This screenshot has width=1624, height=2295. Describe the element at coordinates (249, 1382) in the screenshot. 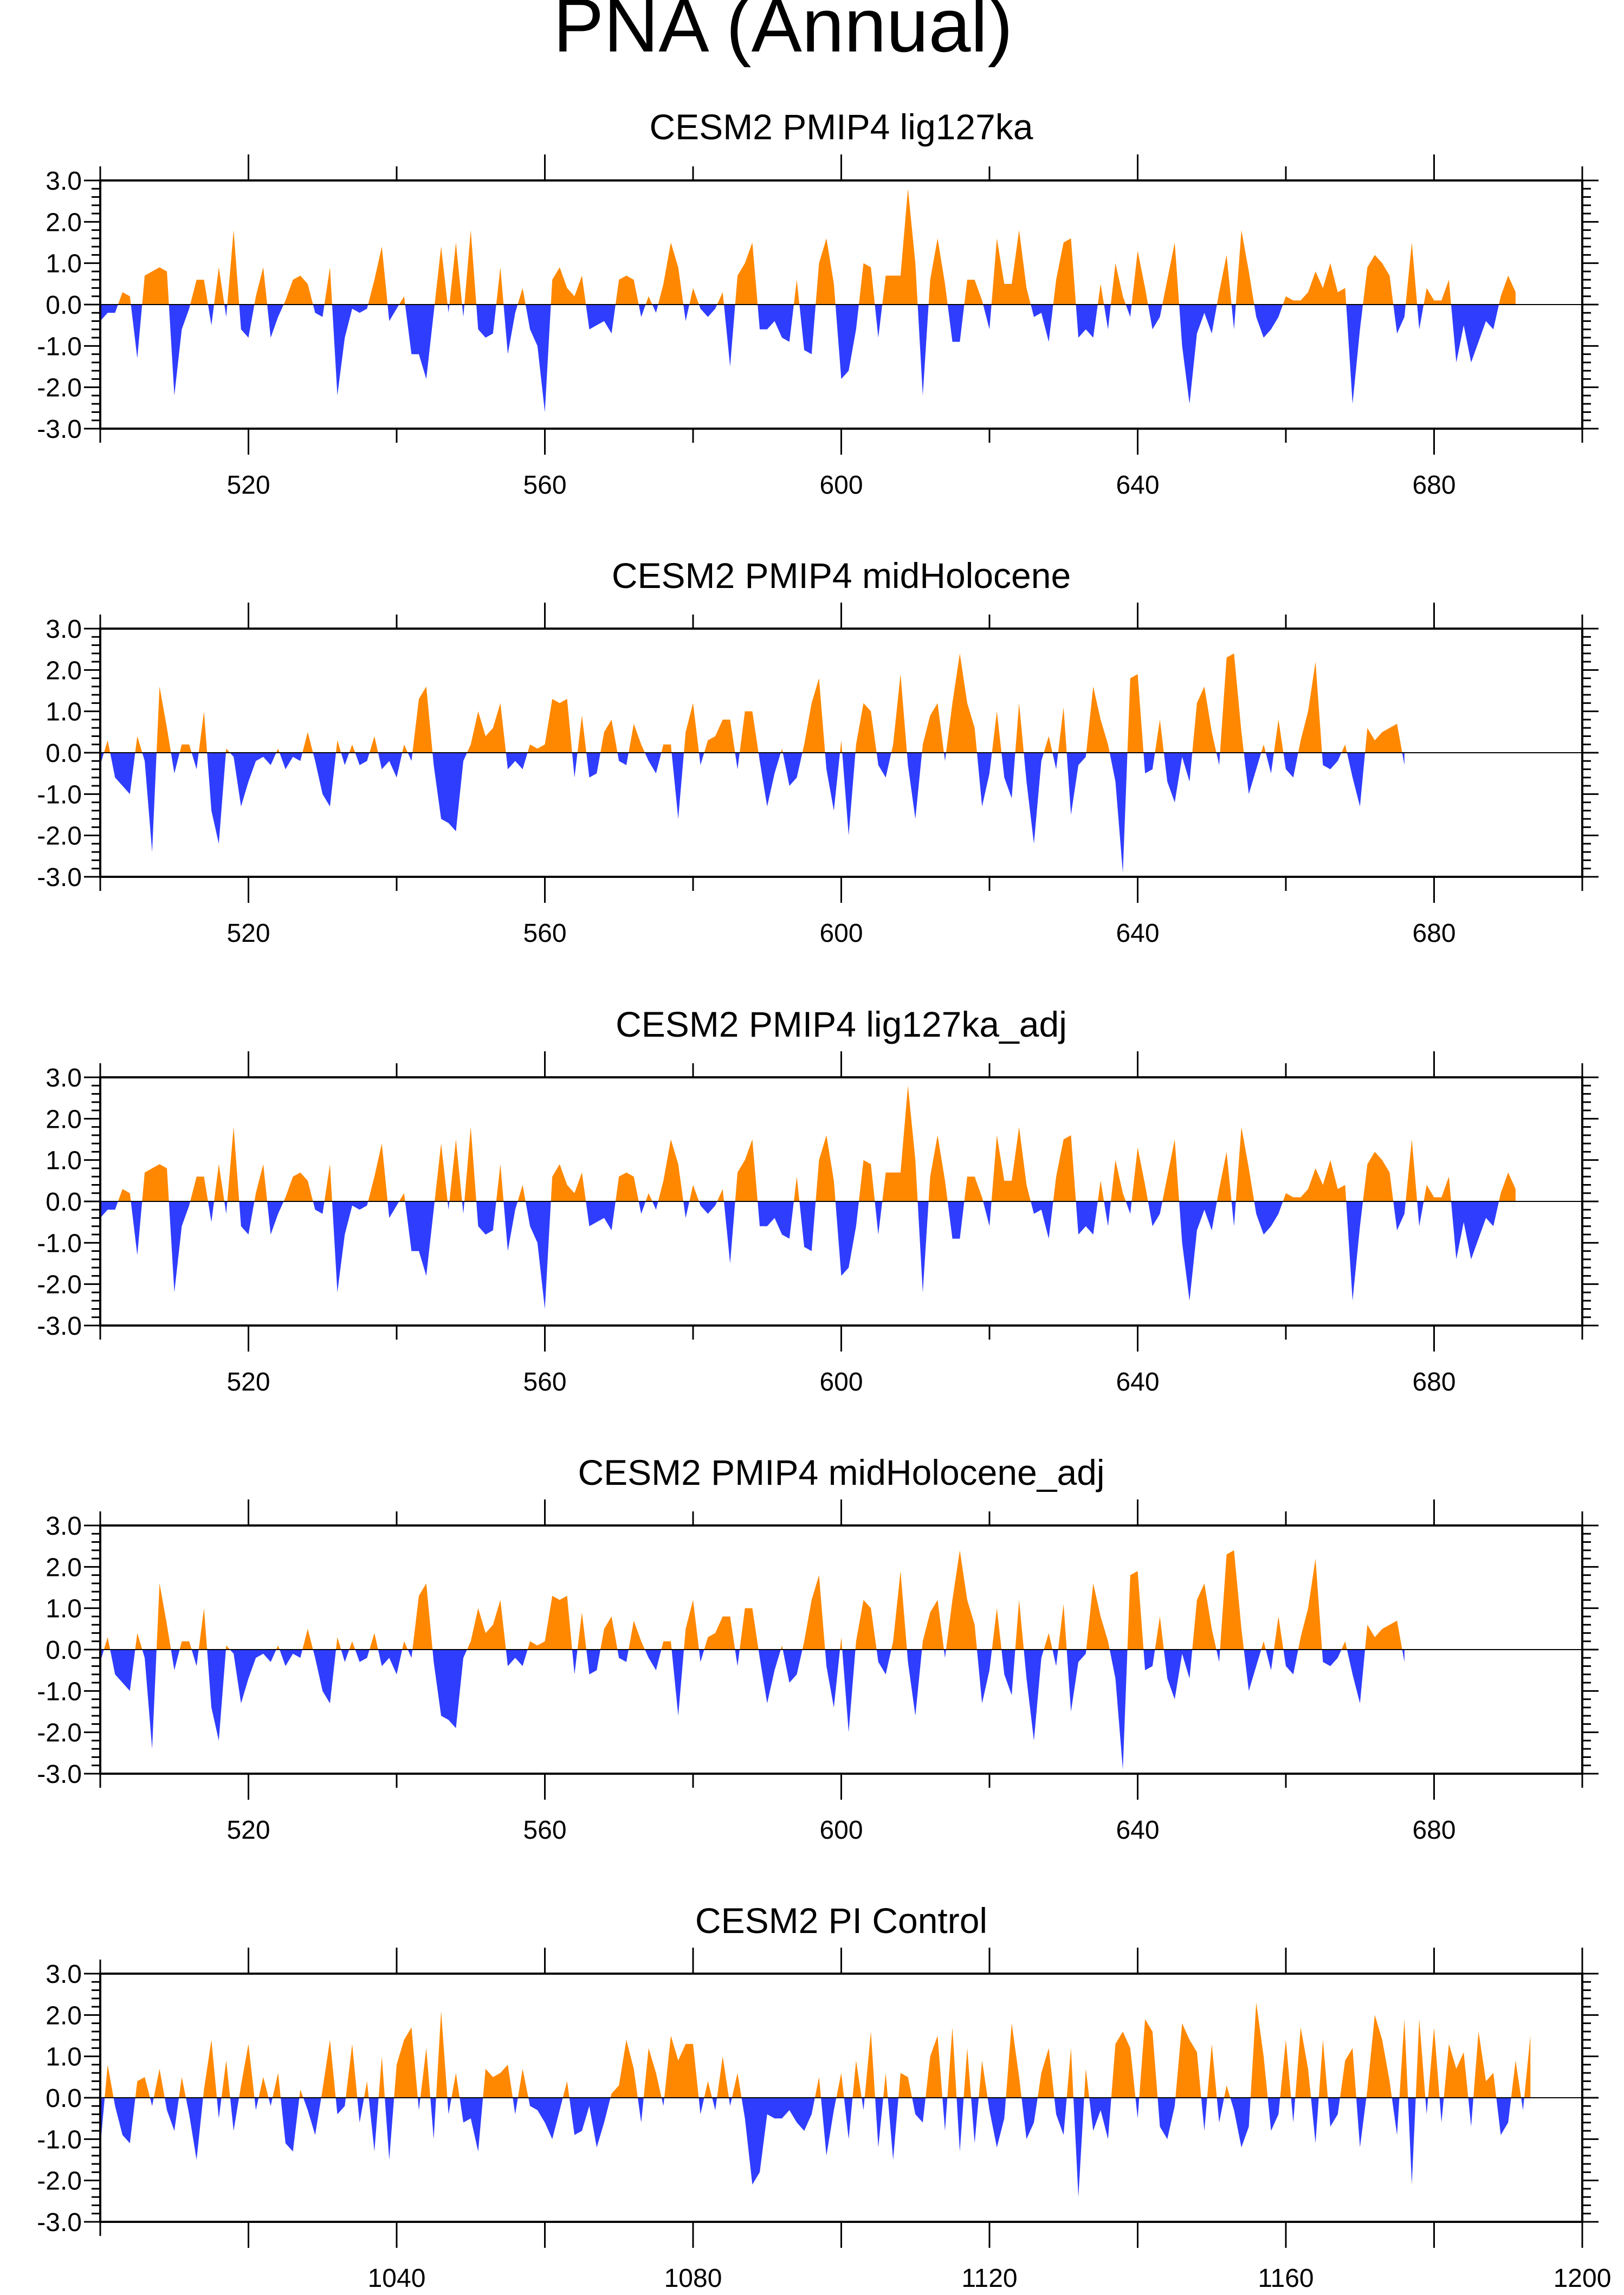

I see `x-tick-label: 520` at that location.